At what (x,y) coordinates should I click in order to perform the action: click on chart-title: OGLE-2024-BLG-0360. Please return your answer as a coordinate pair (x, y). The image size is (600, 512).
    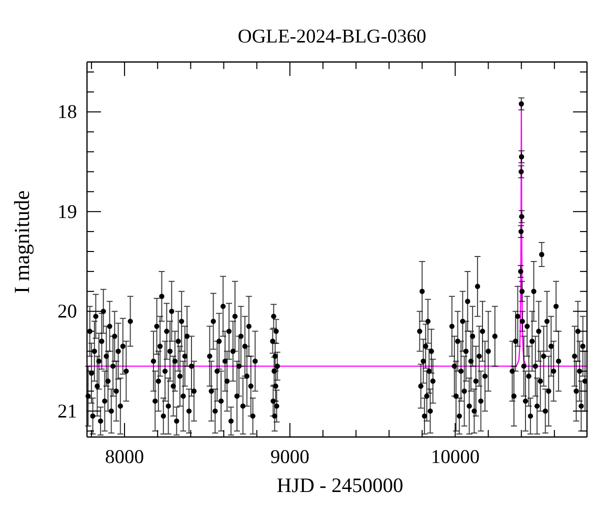
    Looking at the image, I should click on (332, 37).